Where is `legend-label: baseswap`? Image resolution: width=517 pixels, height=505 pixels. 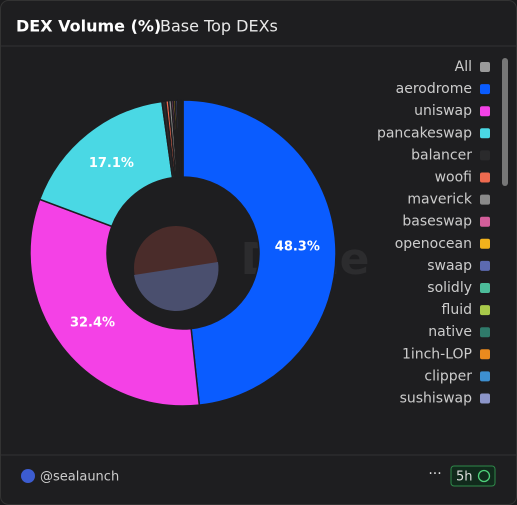 legend-label: baseswap is located at coordinates (437, 222).